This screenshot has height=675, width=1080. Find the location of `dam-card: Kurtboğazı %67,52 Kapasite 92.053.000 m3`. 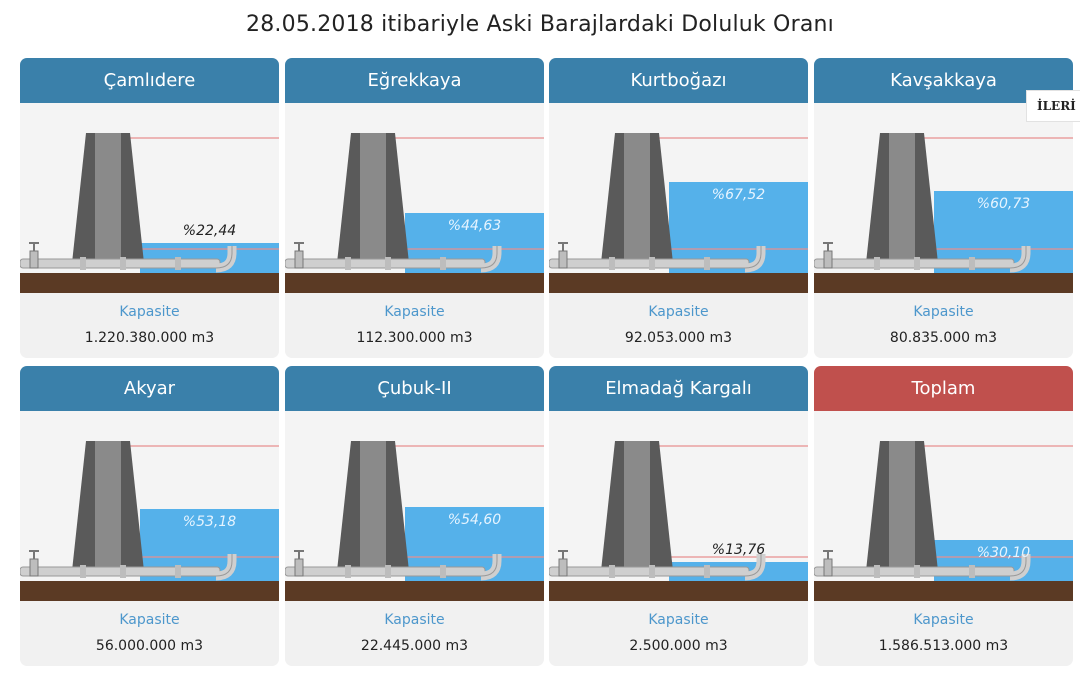

dam-card: Kurtboğazı %67,52 Kapasite 92.053.000 m3 is located at coordinates (678, 208).